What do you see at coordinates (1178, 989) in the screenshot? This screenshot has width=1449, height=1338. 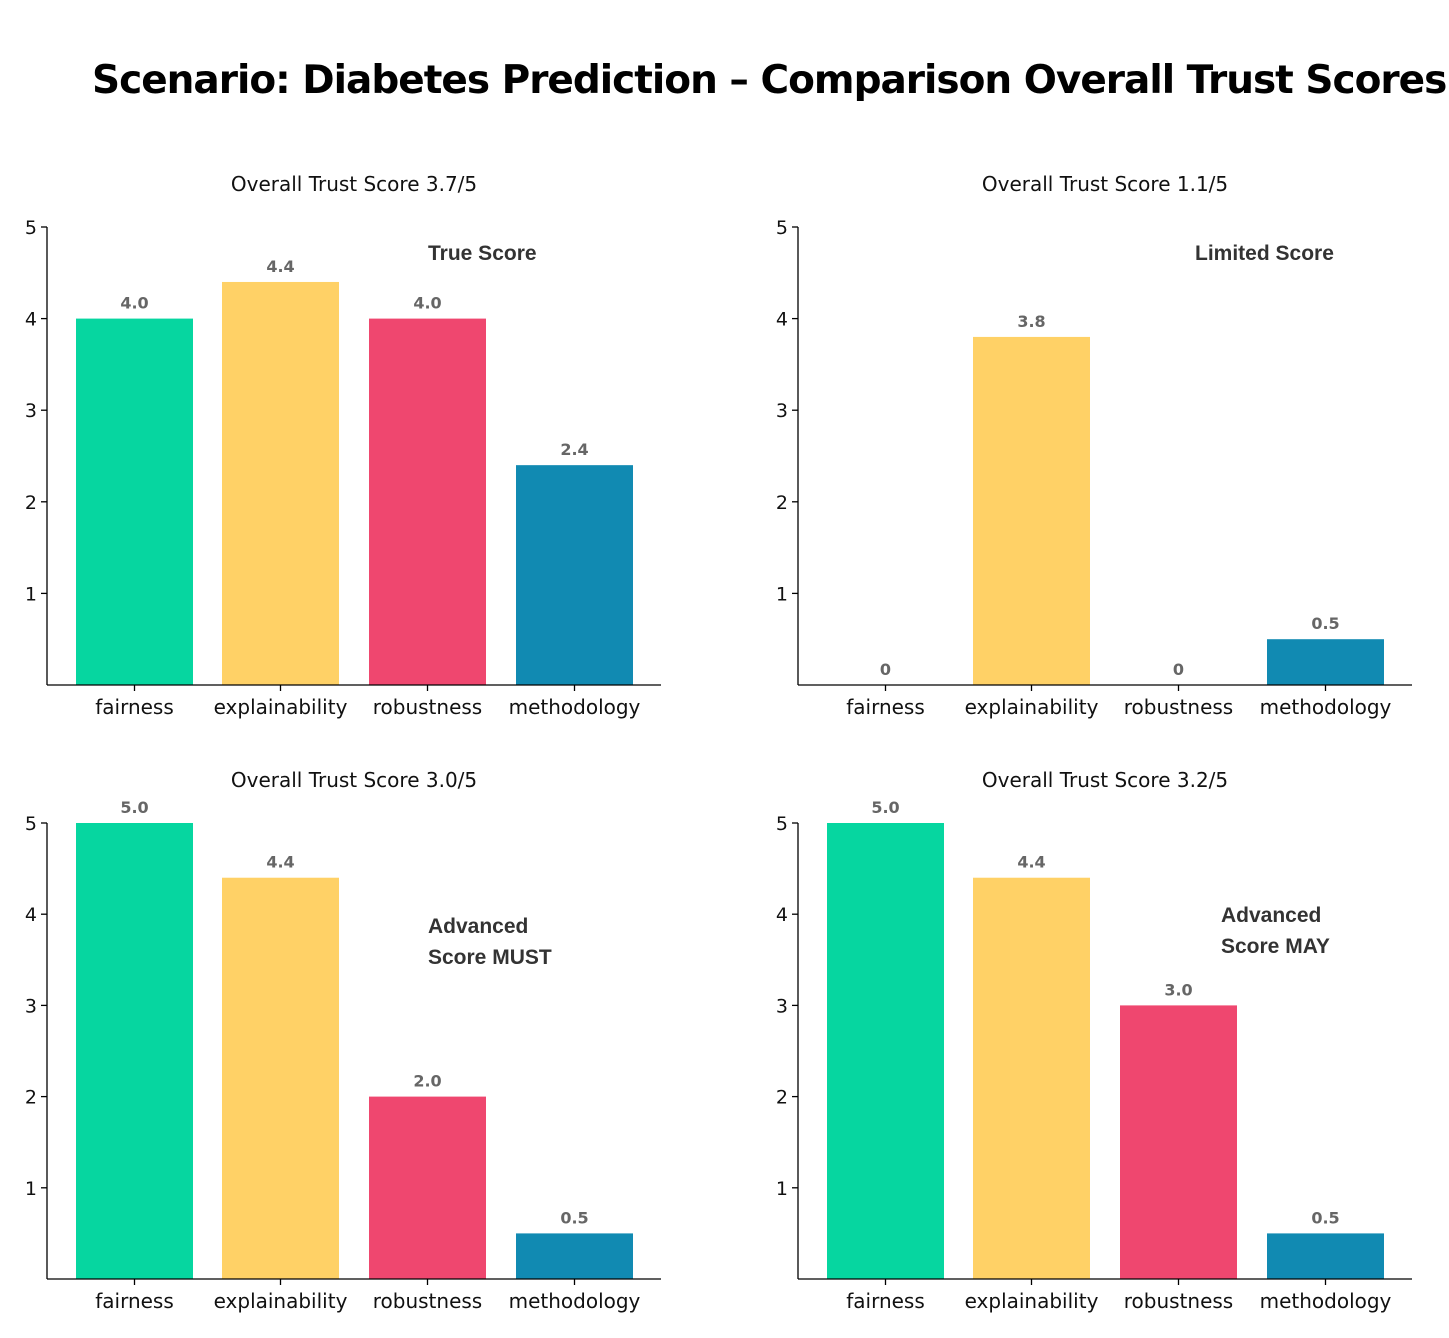 I see `value-label-robustness: 3.0` at bounding box center [1178, 989].